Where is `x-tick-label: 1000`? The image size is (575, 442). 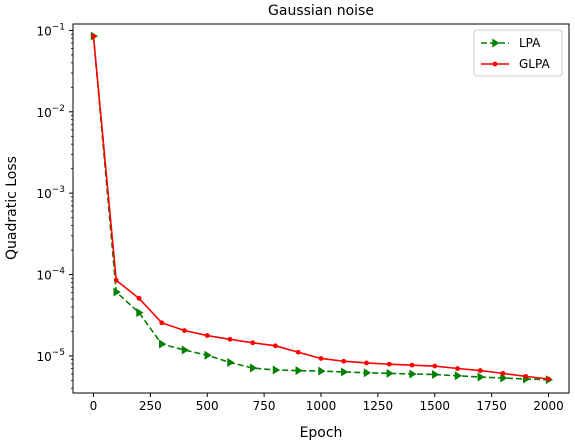
x-tick-label: 1000 is located at coordinates (321, 406).